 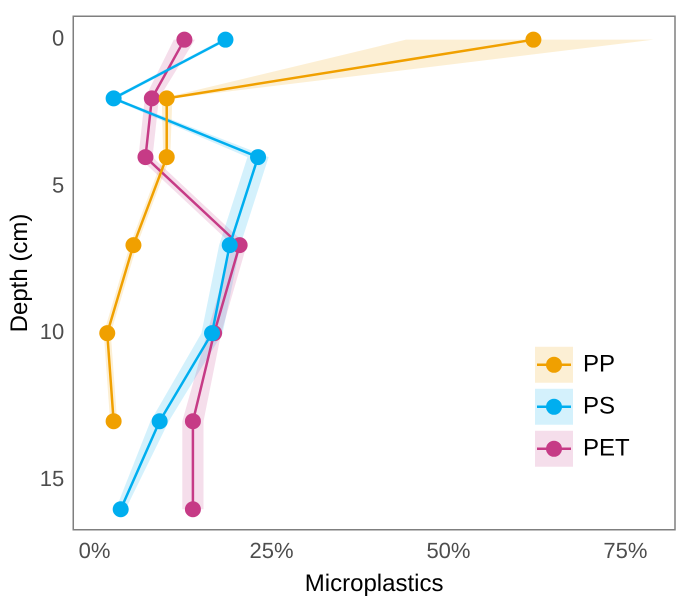 What do you see at coordinates (606, 448) in the screenshot?
I see `legend-label: PET` at bounding box center [606, 448].